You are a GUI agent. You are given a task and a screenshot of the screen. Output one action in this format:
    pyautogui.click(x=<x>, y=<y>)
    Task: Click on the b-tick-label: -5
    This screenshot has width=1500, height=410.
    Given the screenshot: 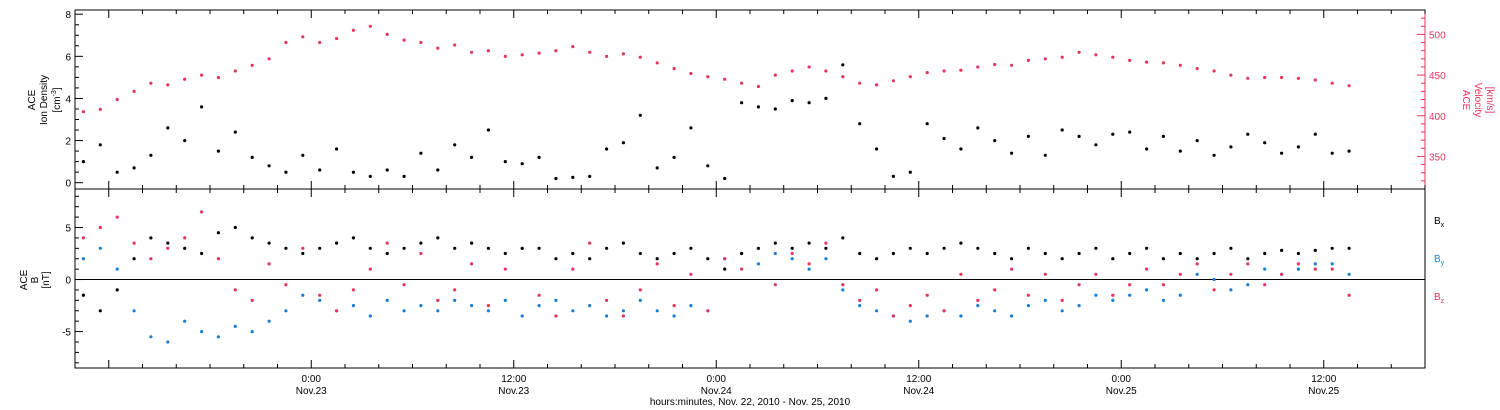 What is the action you would take?
    pyautogui.click(x=66, y=333)
    